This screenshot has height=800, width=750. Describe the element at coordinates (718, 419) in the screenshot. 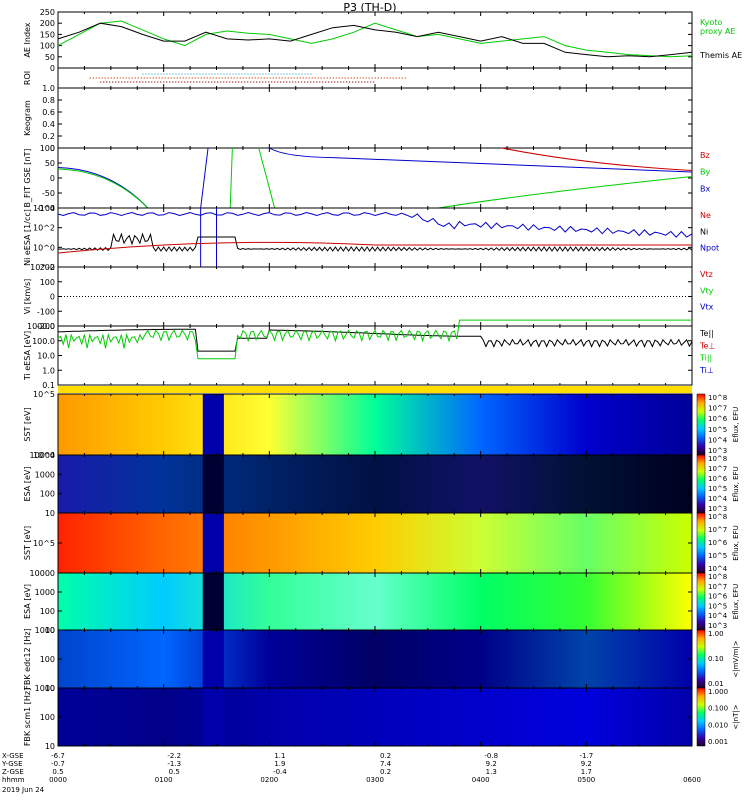

I see `sst_e-cbar-tick: 10^6` at that location.